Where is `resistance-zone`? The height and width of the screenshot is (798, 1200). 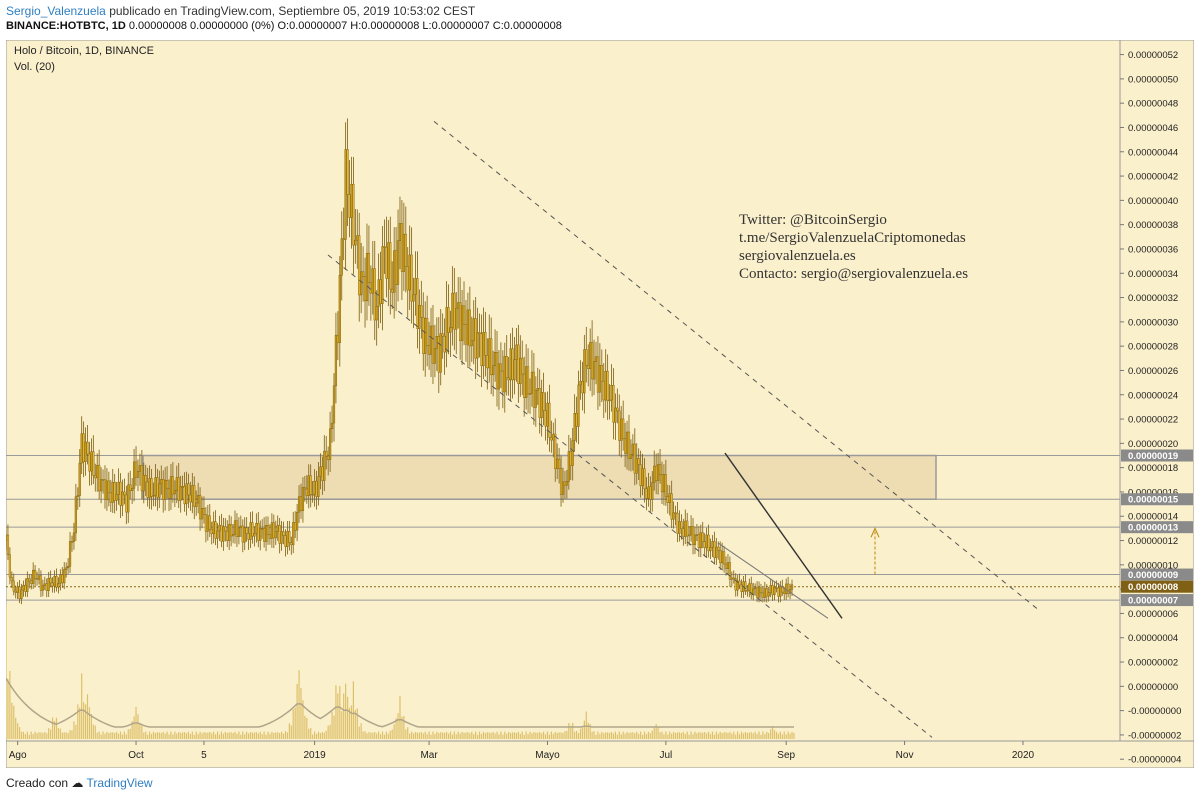
resistance-zone is located at coordinates (539, 477).